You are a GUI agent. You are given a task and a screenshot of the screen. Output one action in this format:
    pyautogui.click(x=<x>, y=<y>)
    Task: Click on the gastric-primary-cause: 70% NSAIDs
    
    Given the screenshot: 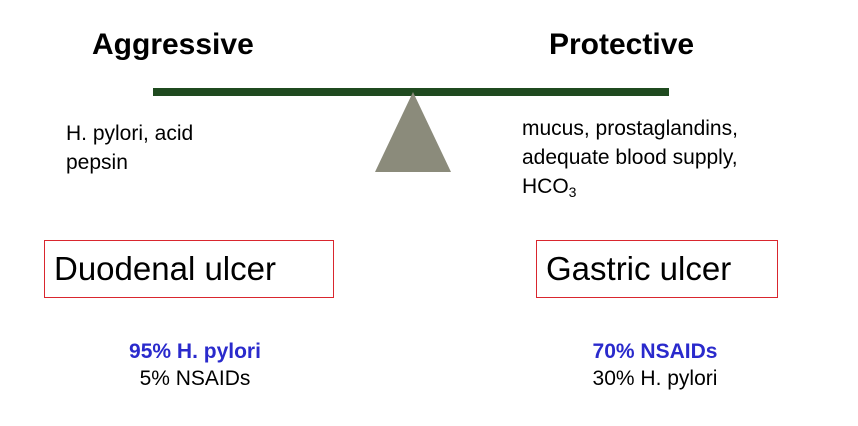 What is the action you would take?
    pyautogui.click(x=655, y=351)
    